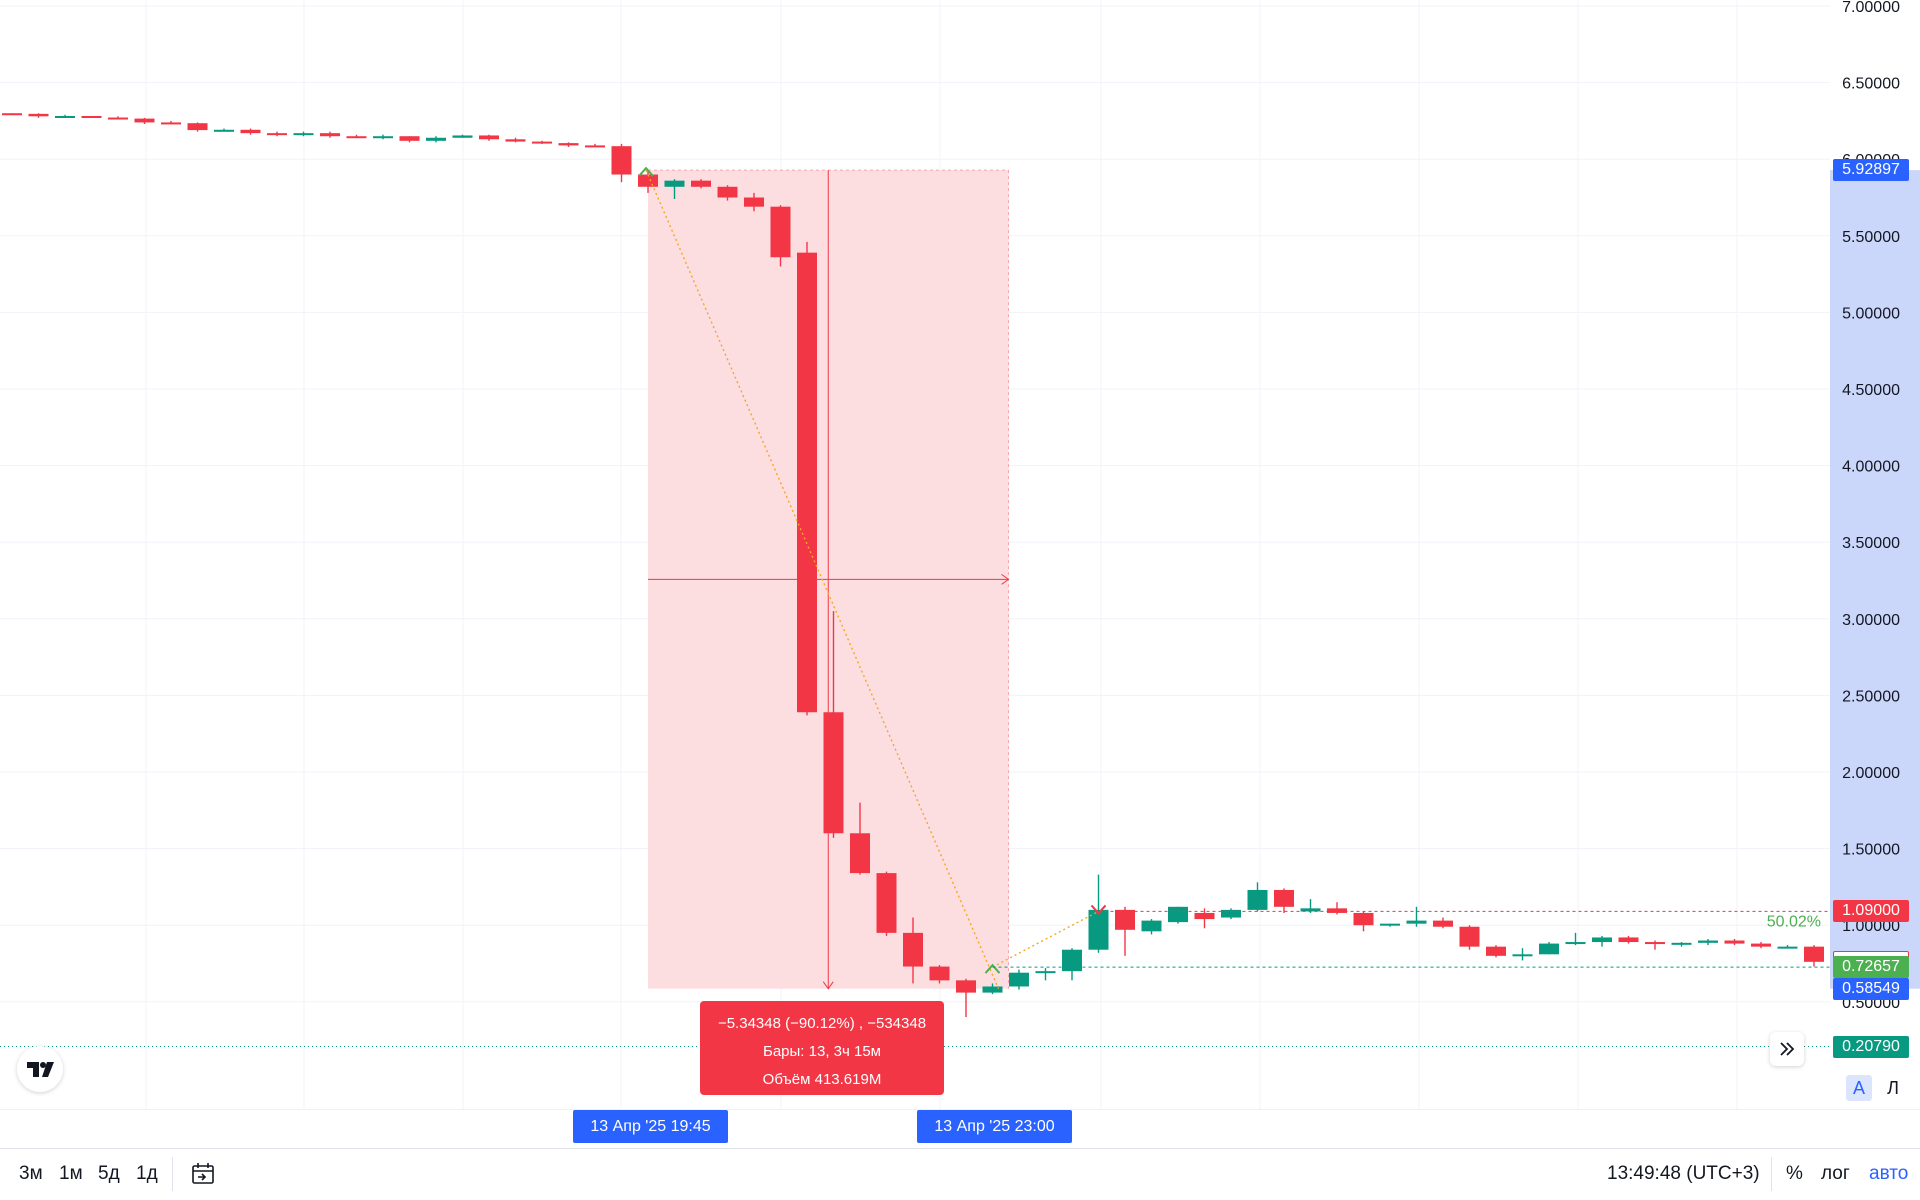 The width and height of the screenshot is (1920, 1200). What do you see at coordinates (992, 968) in the screenshot?
I see `trend-start-marker` at bounding box center [992, 968].